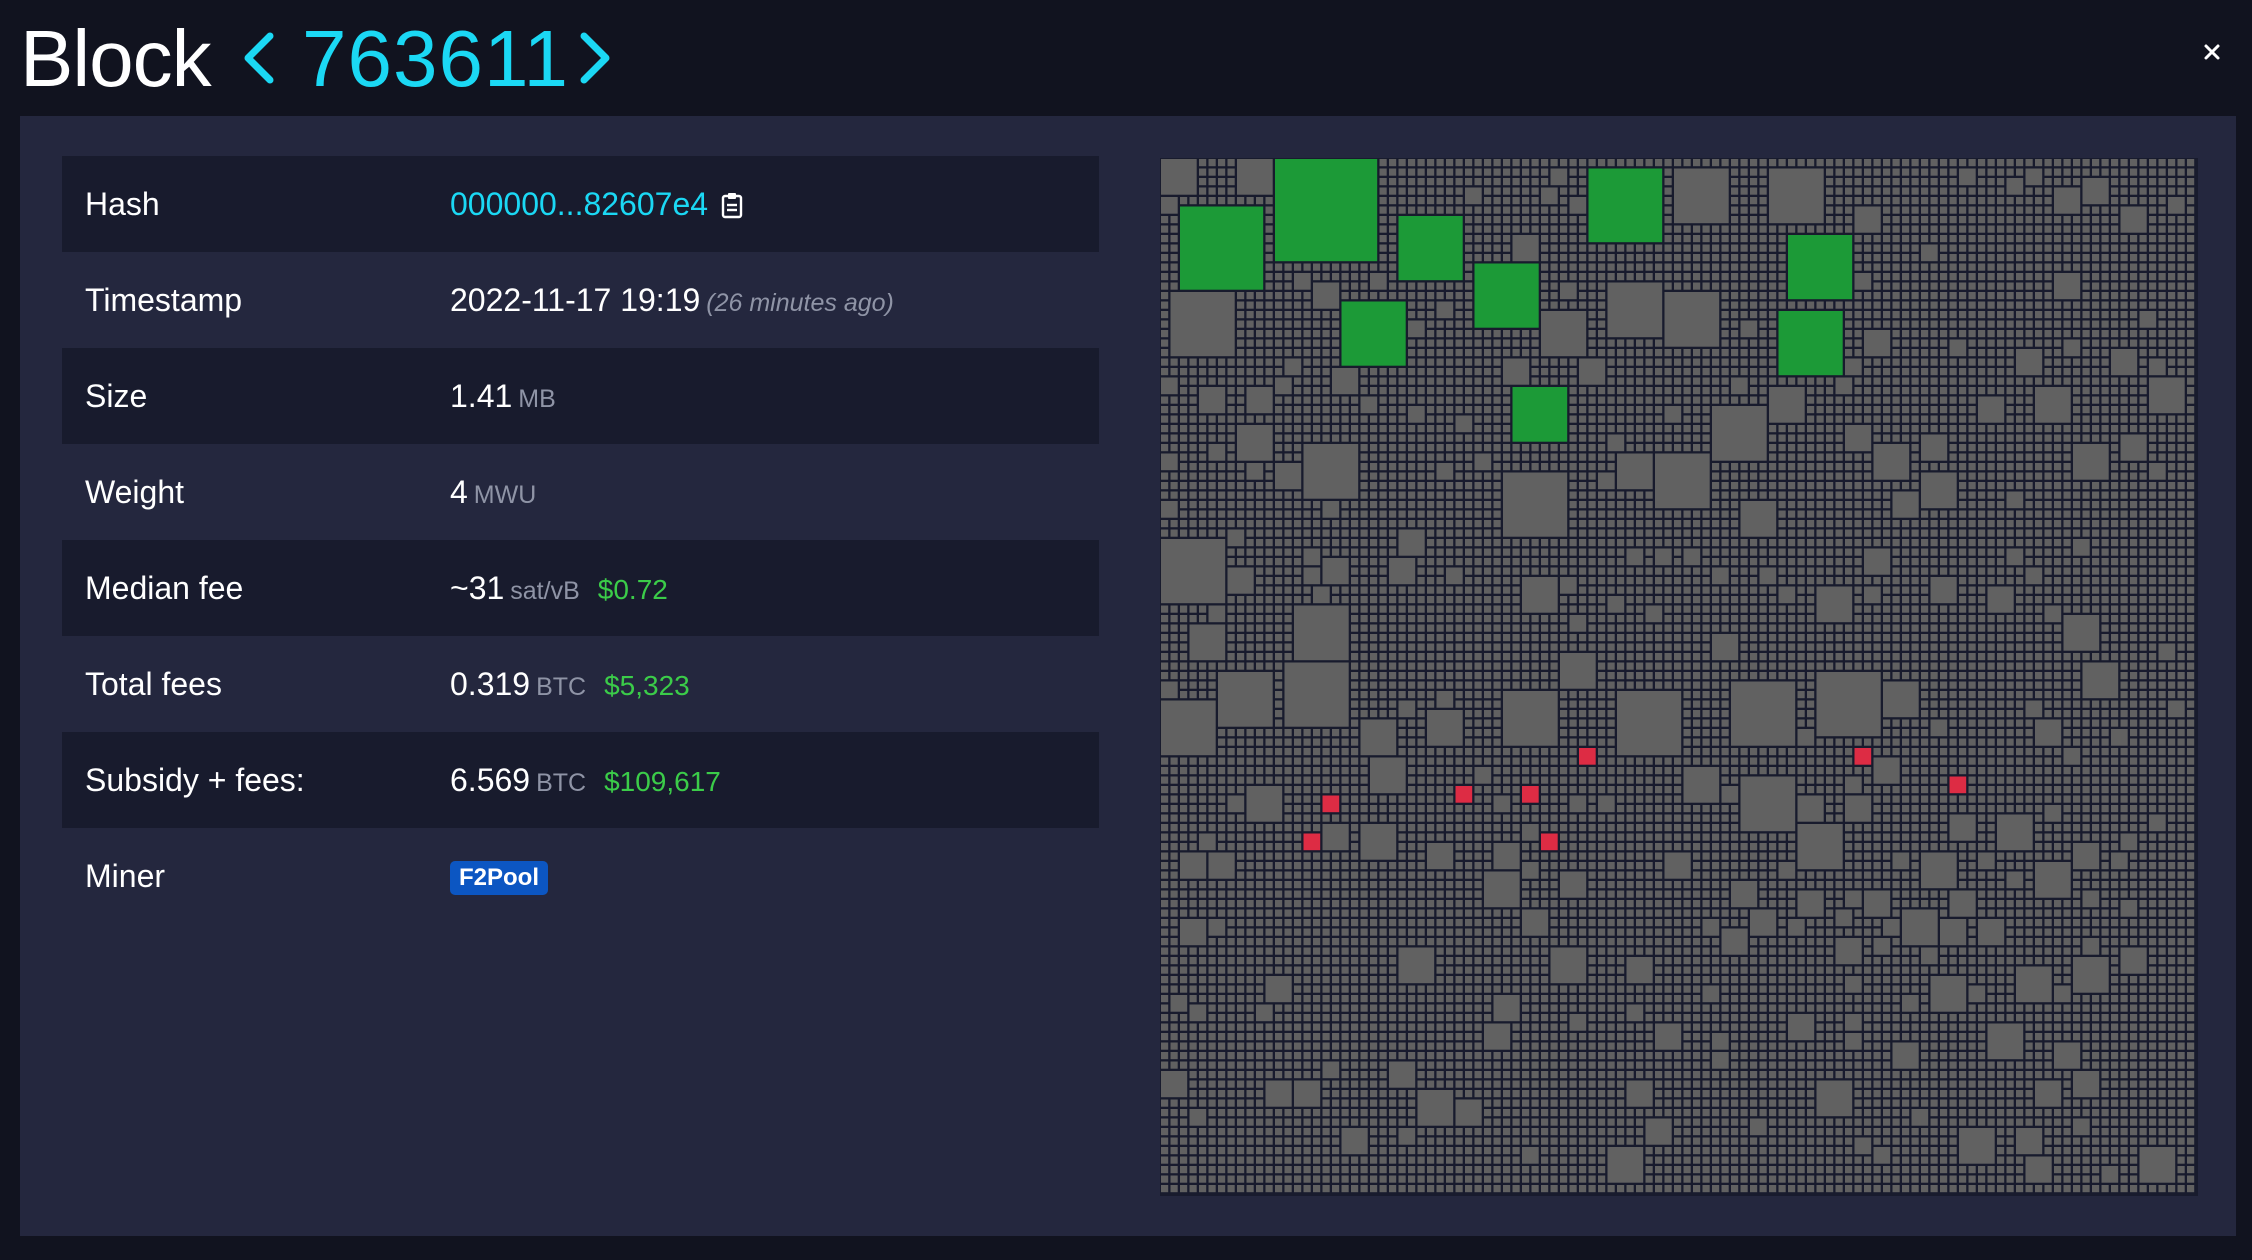 This screenshot has width=2252, height=1260. What do you see at coordinates (1625, 205) in the screenshot?
I see `tx-block-highlighted` at bounding box center [1625, 205].